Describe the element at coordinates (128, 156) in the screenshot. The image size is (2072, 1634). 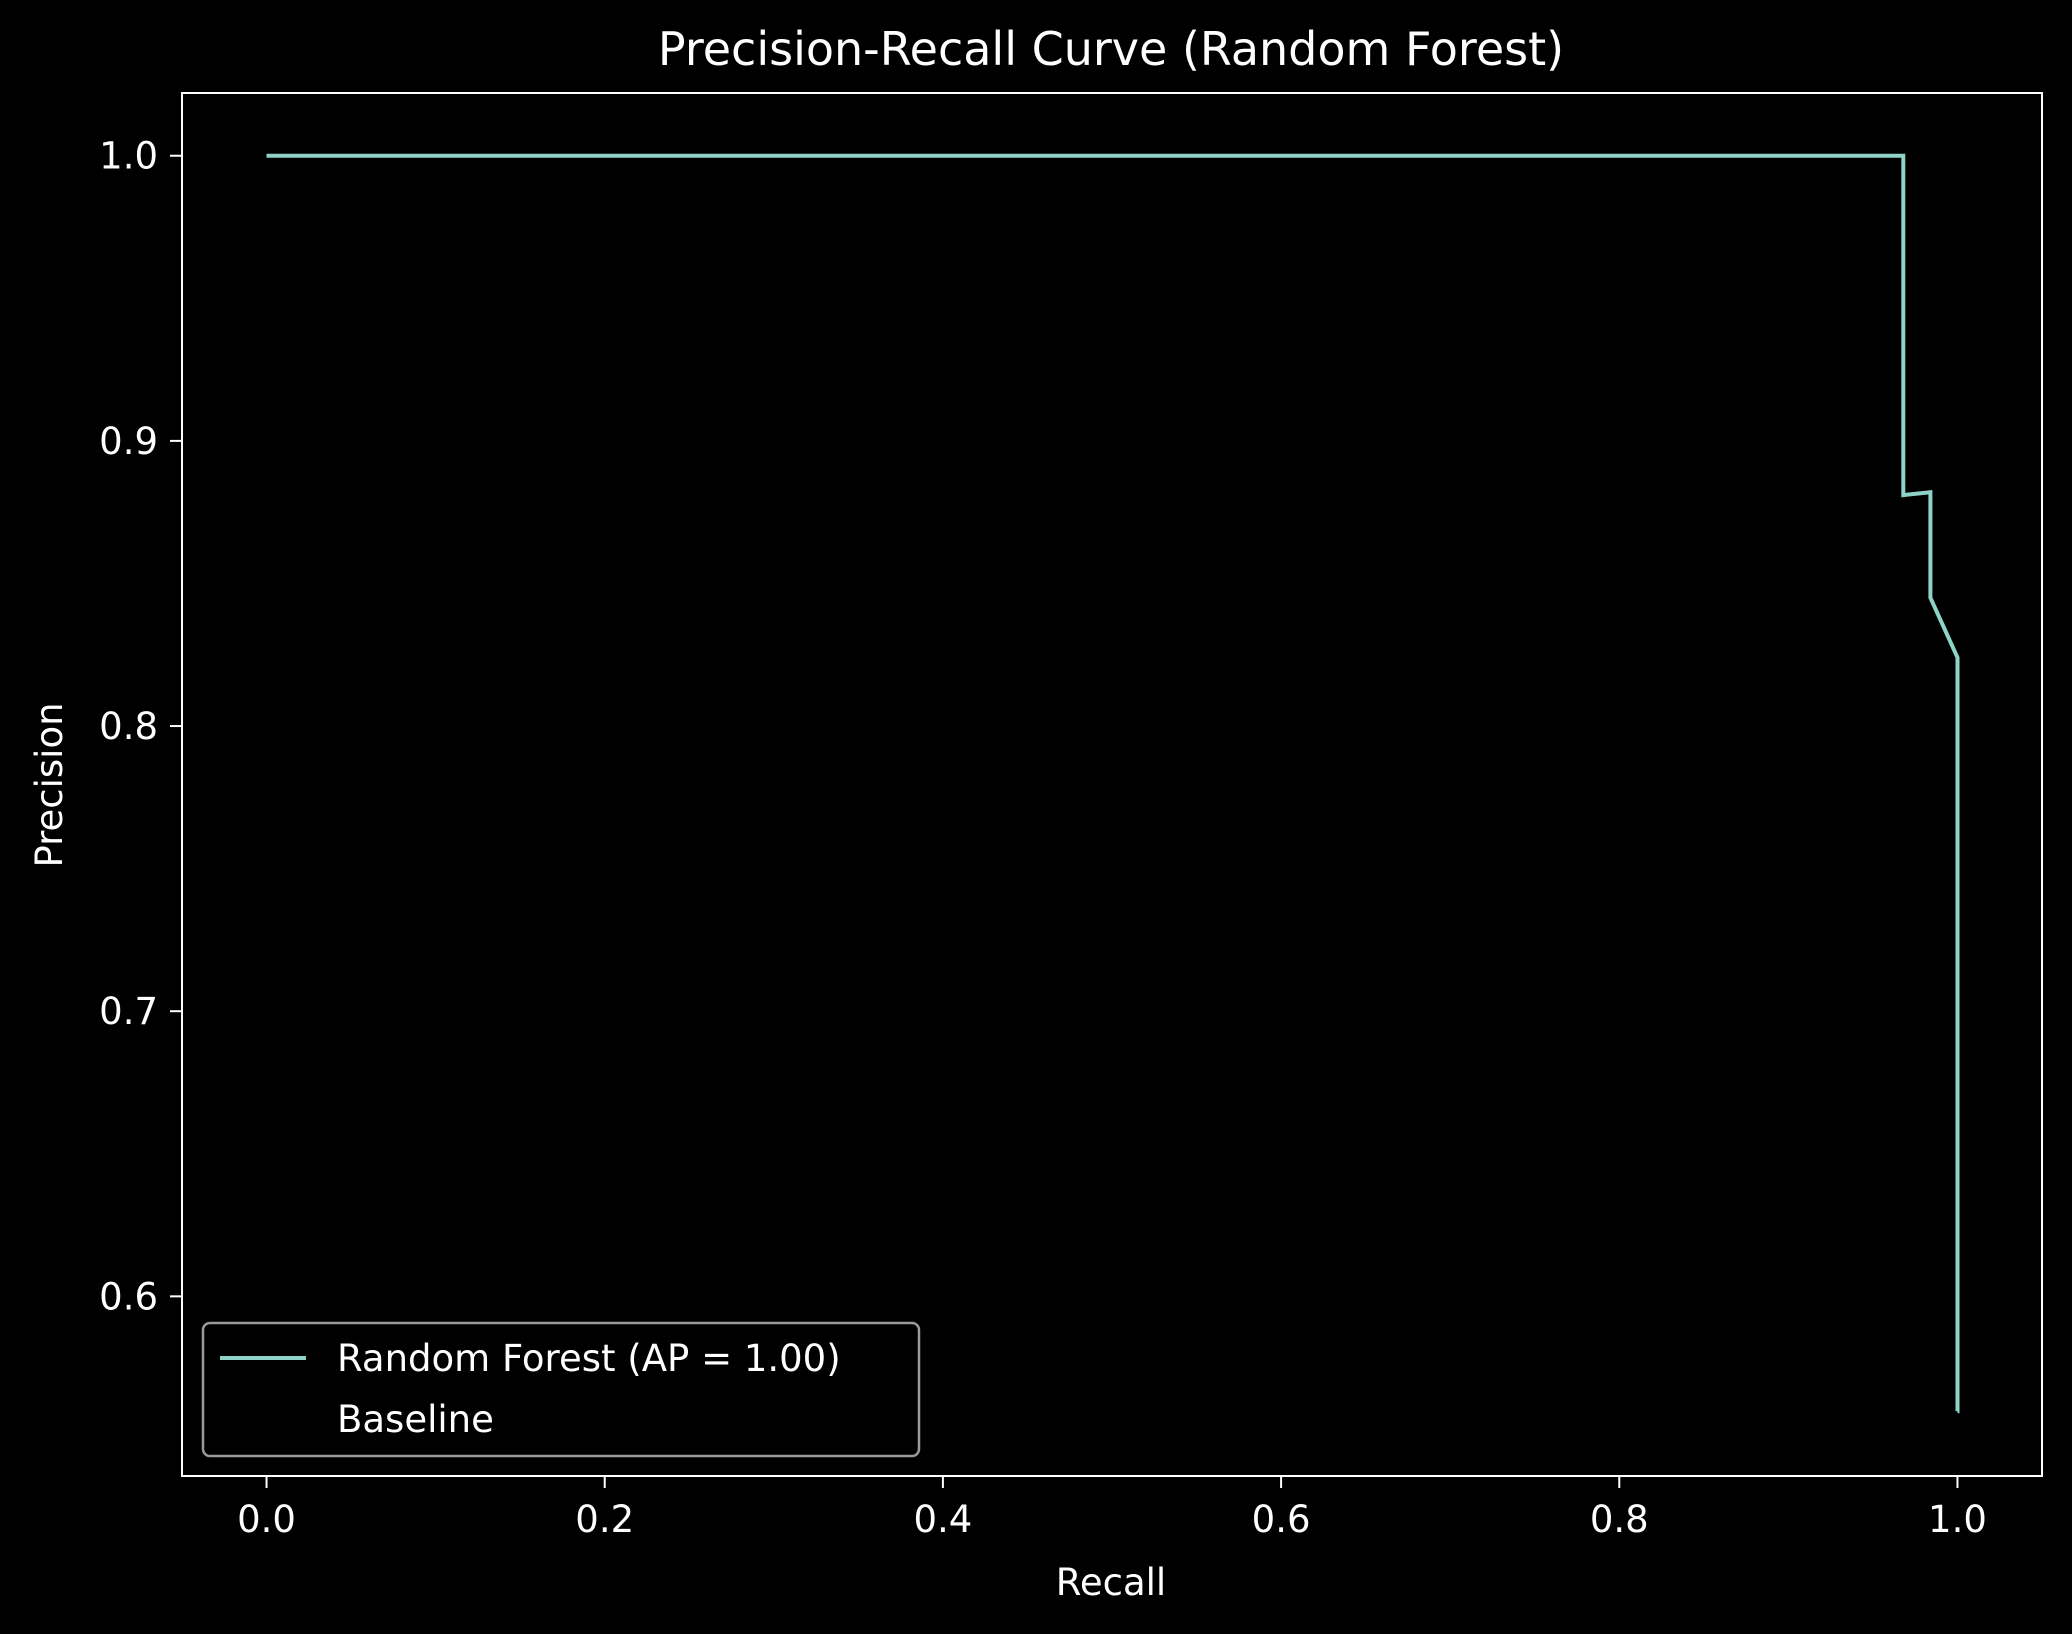
I see `y-tick-label: 1.0` at that location.